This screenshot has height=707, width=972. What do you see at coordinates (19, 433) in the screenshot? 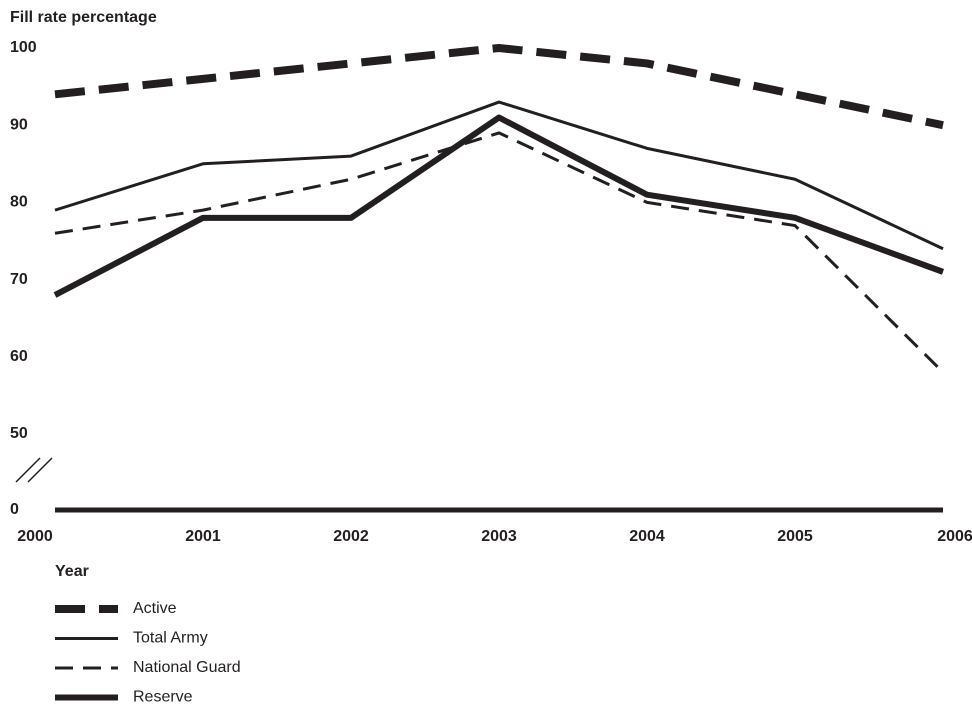
I see `y-tick-label: 50` at bounding box center [19, 433].